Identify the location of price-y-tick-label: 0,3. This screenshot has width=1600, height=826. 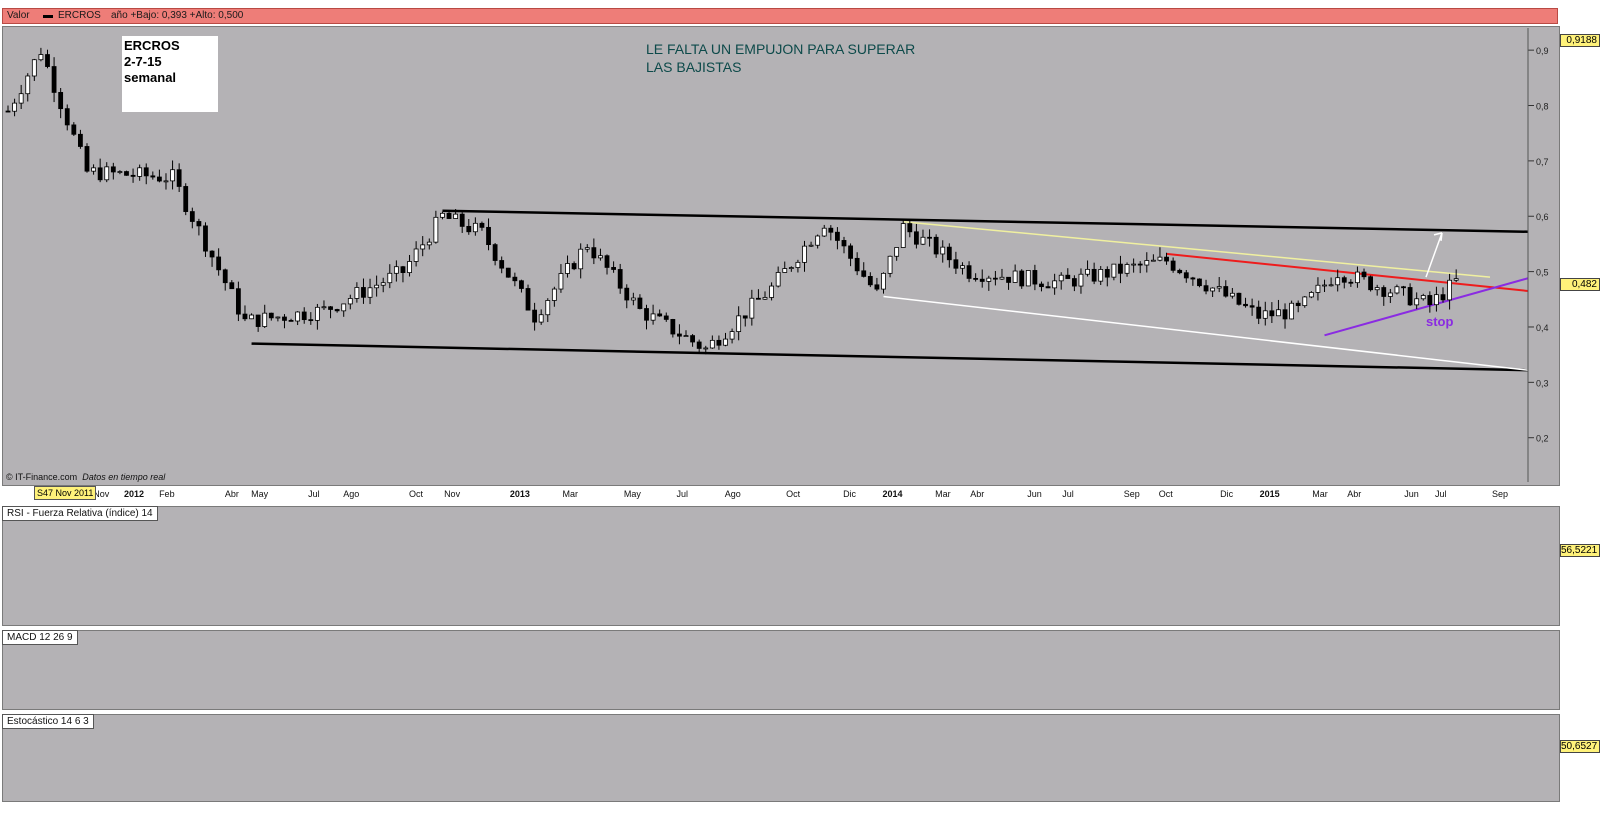
(1542, 383).